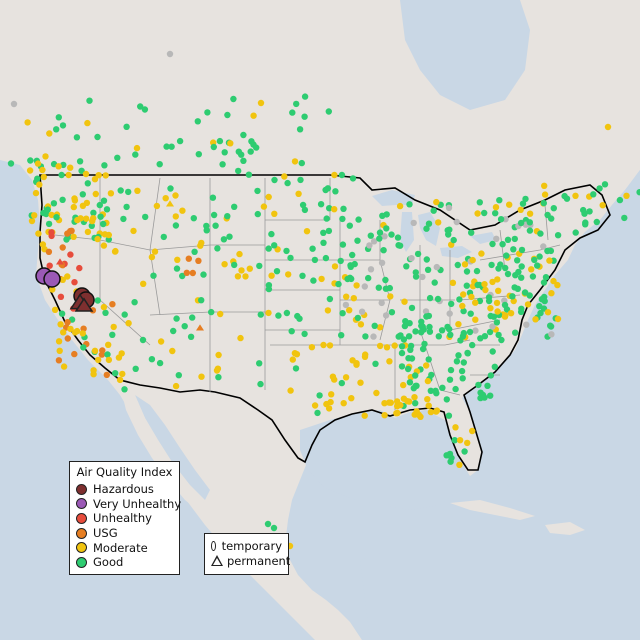  What do you see at coordinates (84, 304) in the screenshot?
I see `permanent-station-marker` at bounding box center [84, 304].